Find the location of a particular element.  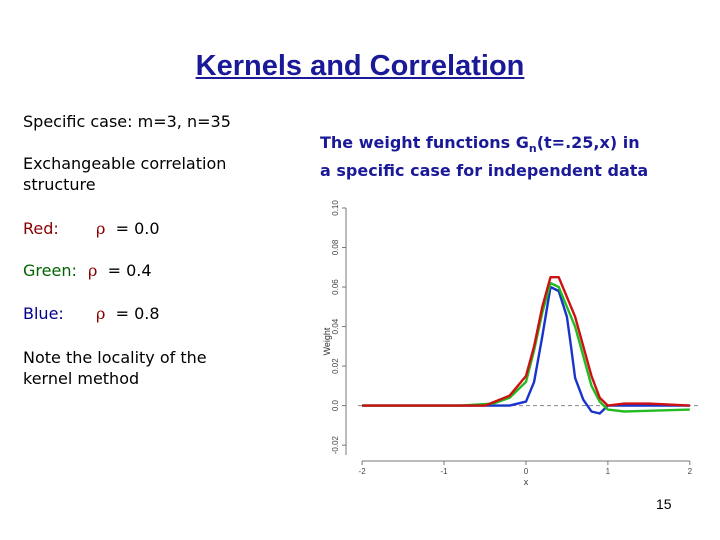

y-tick-label: 0.06 is located at coordinates (335, 287).